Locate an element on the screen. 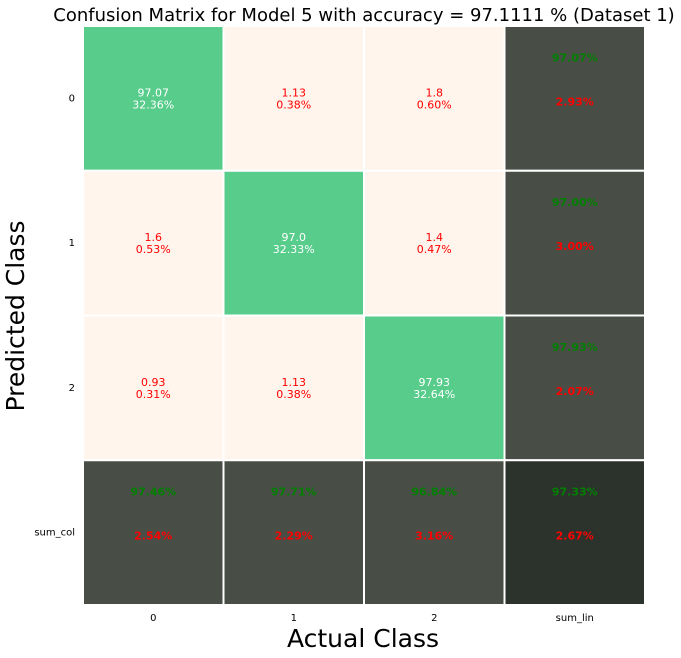 The height and width of the screenshot is (658, 681). col-sum-1-error: 2.29% is located at coordinates (294, 536).